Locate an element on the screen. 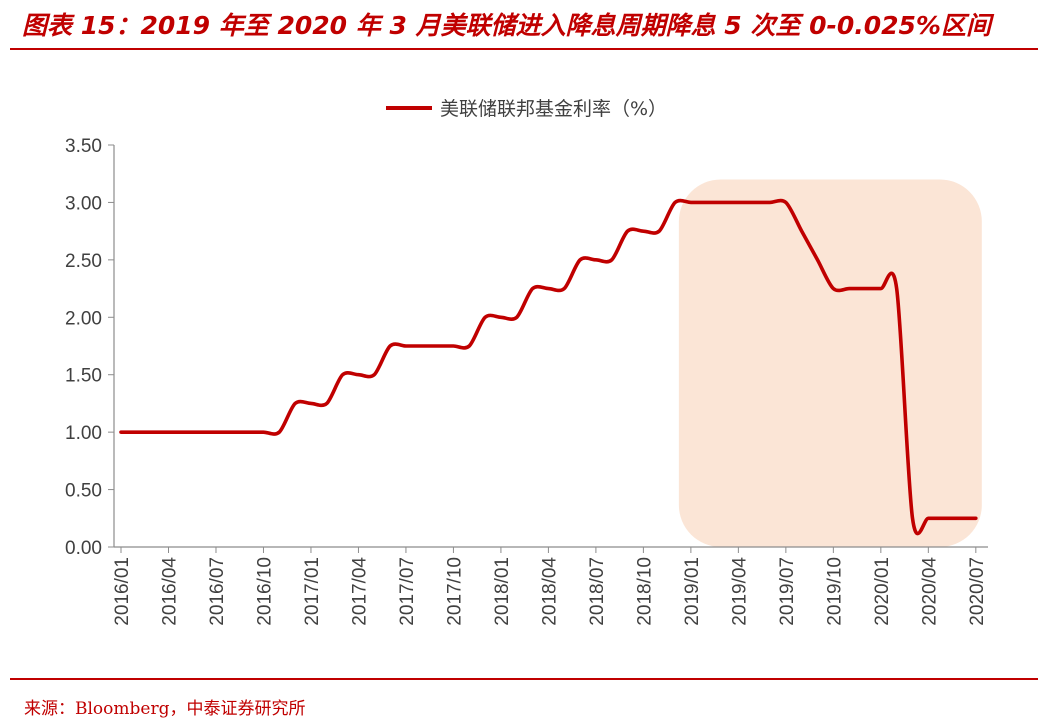 The height and width of the screenshot is (726, 1048). highlight-region is located at coordinates (830, 363).